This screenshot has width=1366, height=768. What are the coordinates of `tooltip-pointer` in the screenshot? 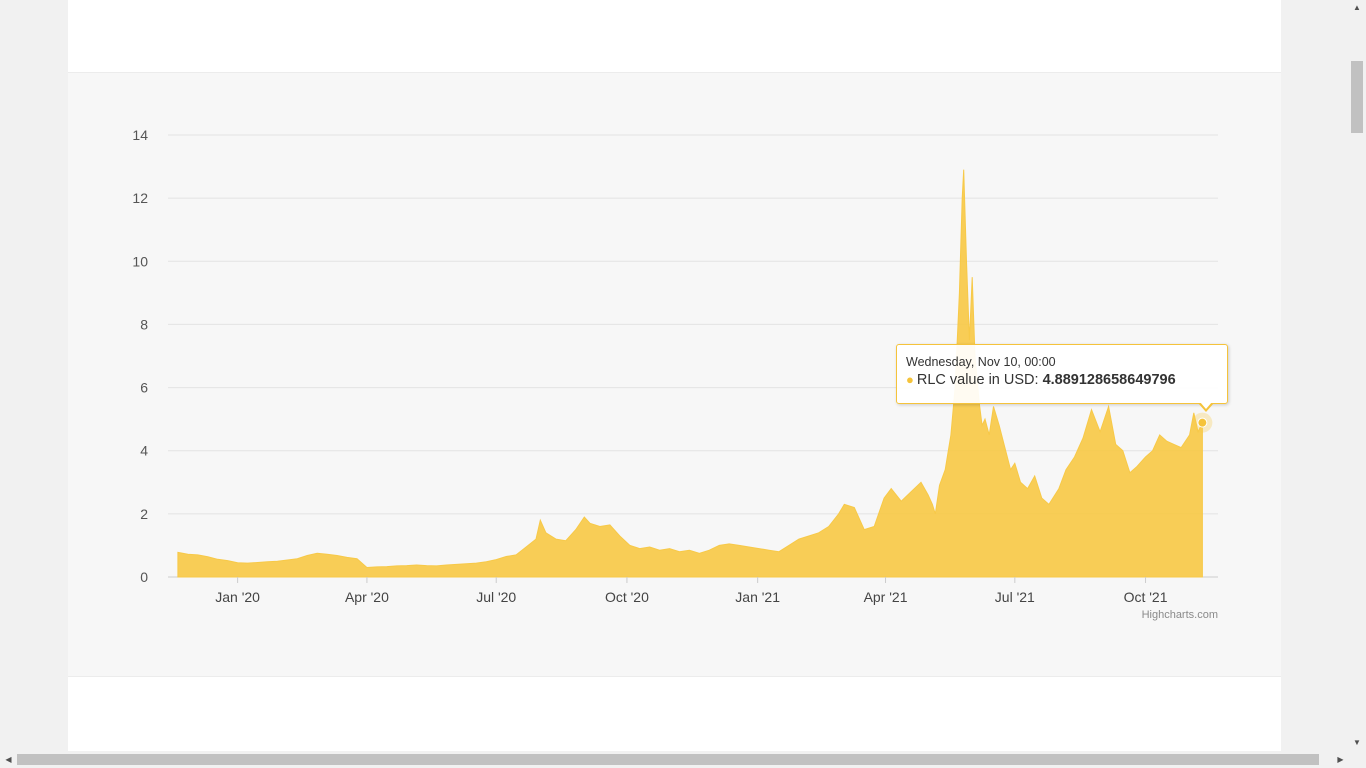 It's located at (1206, 407).